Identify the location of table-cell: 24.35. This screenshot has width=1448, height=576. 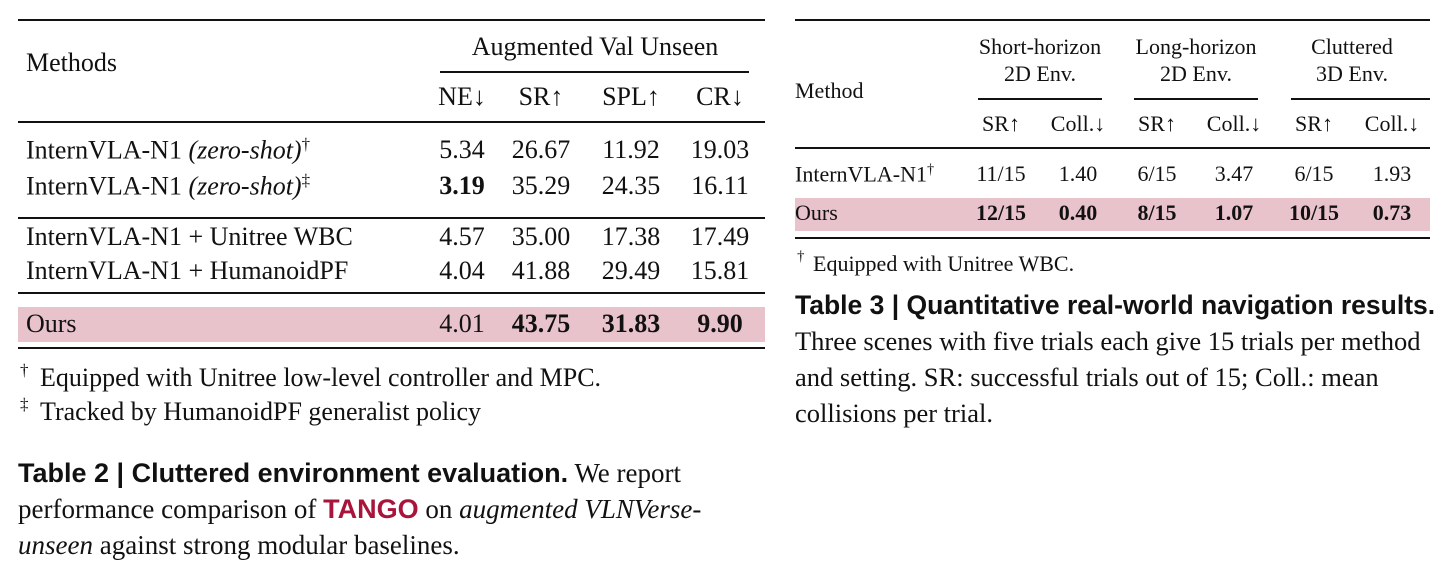
(631, 185).